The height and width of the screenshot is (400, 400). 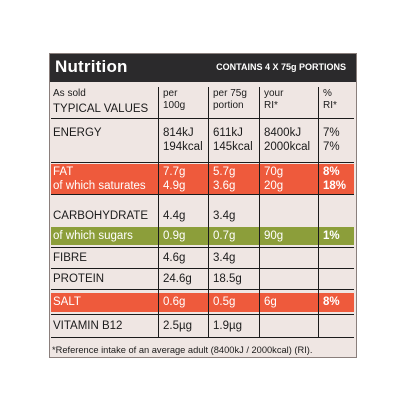 I want to click on typical-values-label: TYPICAL VALUES, so click(x=101, y=109).